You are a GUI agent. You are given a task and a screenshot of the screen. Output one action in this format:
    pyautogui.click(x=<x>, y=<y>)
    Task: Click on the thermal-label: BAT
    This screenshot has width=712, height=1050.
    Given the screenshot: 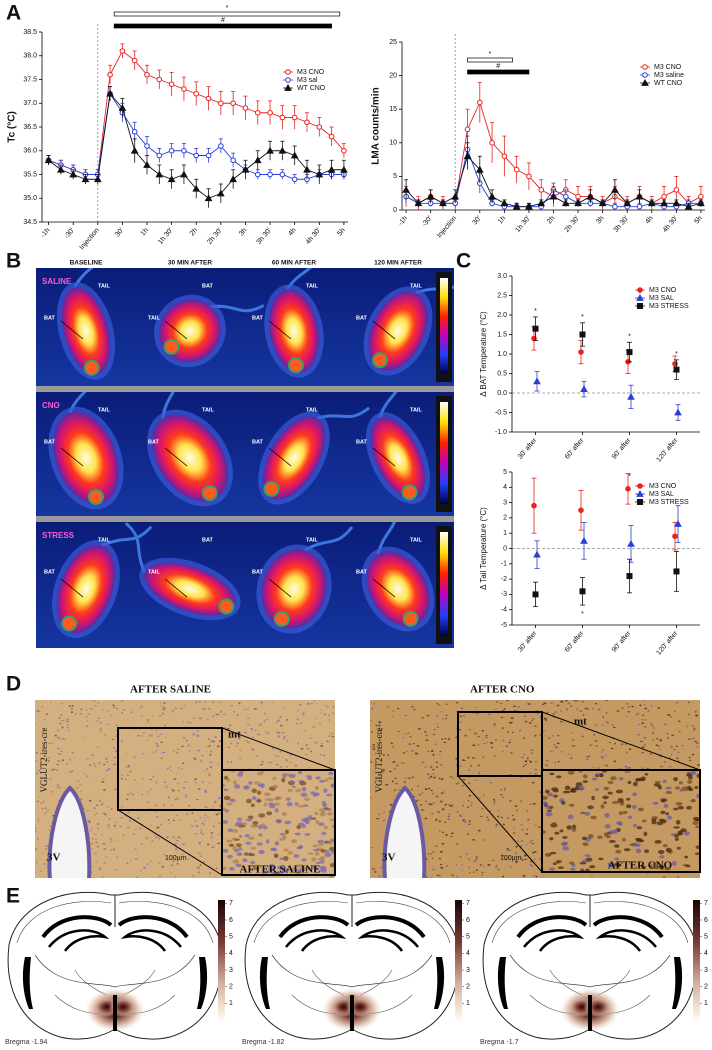 What is the action you would take?
    pyautogui.click(x=154, y=442)
    